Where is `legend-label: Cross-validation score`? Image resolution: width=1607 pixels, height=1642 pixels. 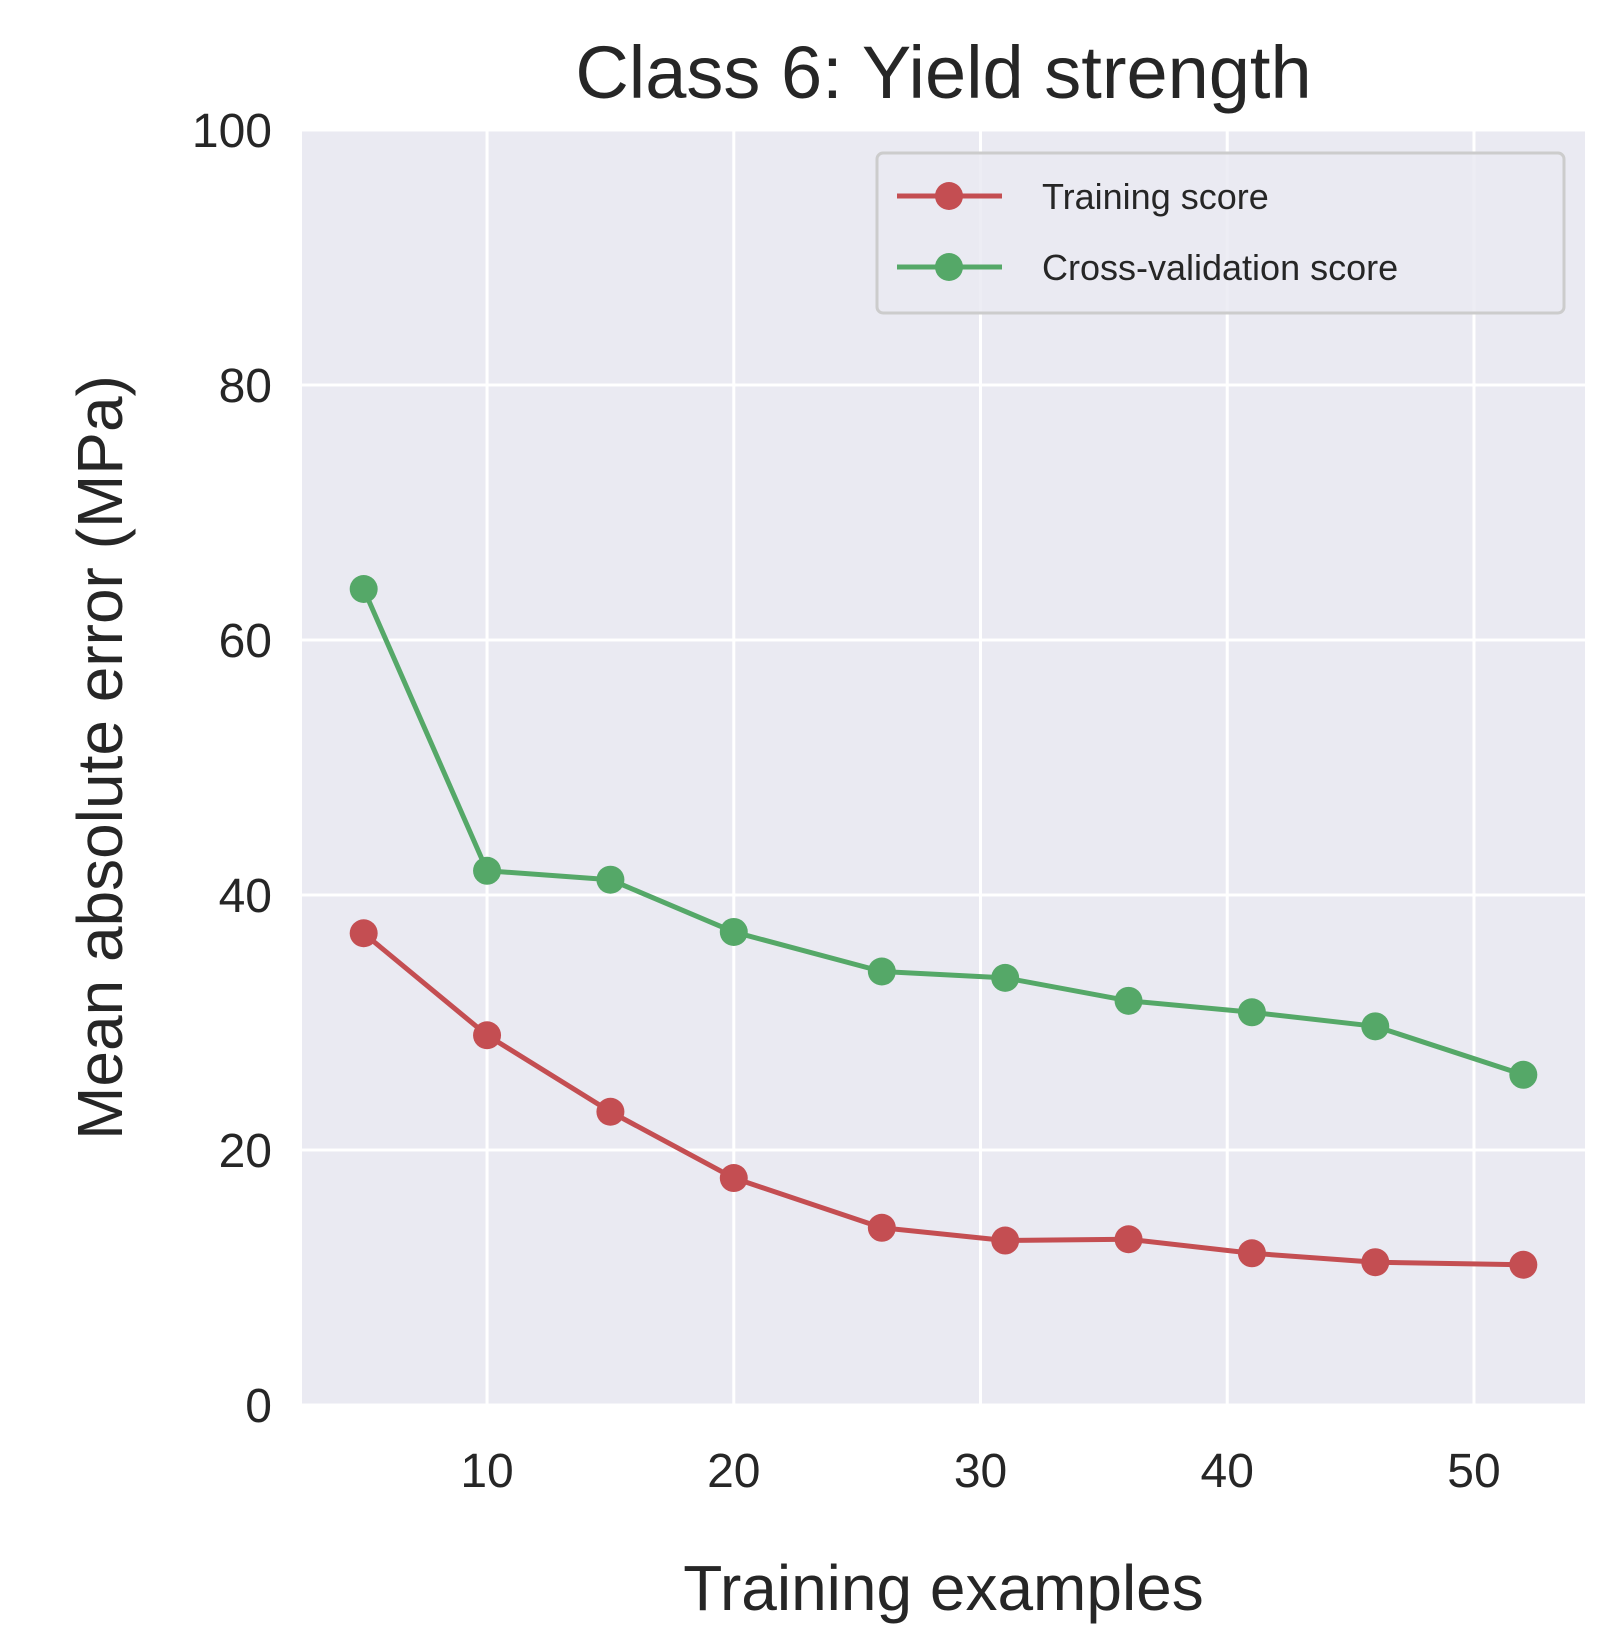
legend-label: Cross-validation score is located at coordinates (1220, 267).